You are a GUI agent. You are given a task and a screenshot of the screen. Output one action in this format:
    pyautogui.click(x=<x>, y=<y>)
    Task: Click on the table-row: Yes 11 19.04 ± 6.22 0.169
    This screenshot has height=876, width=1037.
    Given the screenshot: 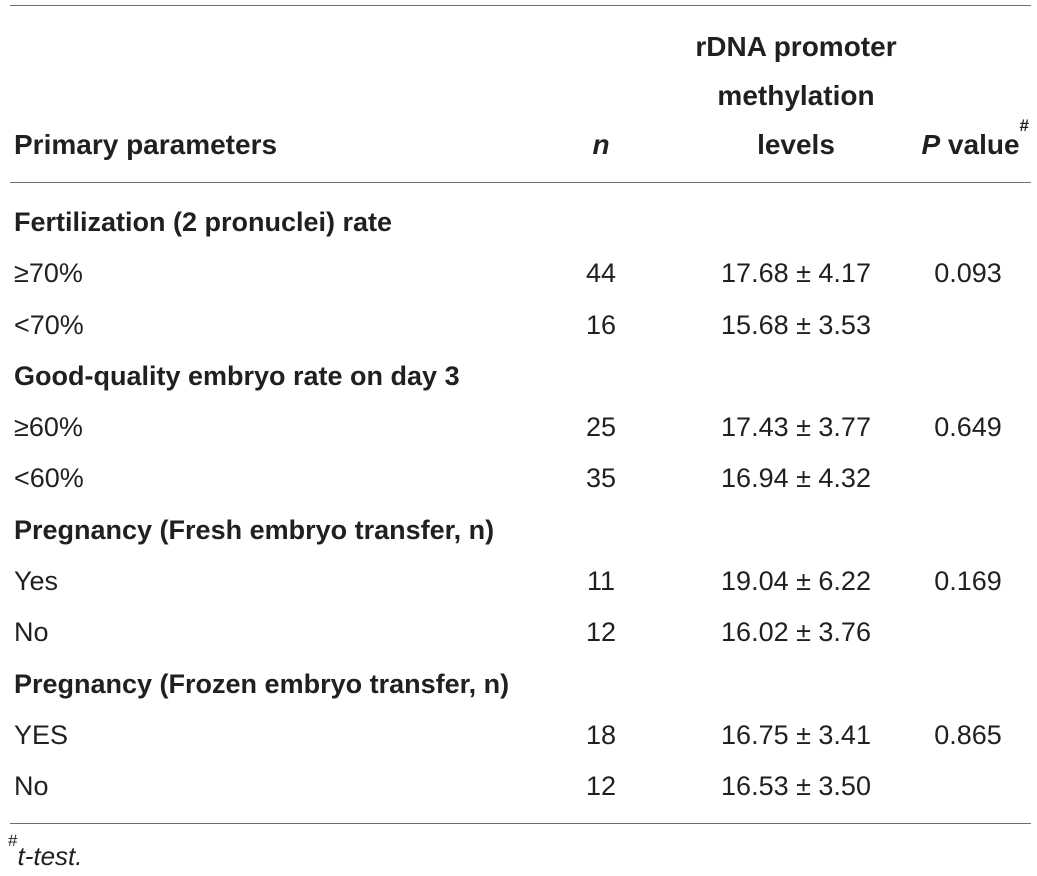 What is the action you would take?
    pyautogui.click(x=518, y=581)
    